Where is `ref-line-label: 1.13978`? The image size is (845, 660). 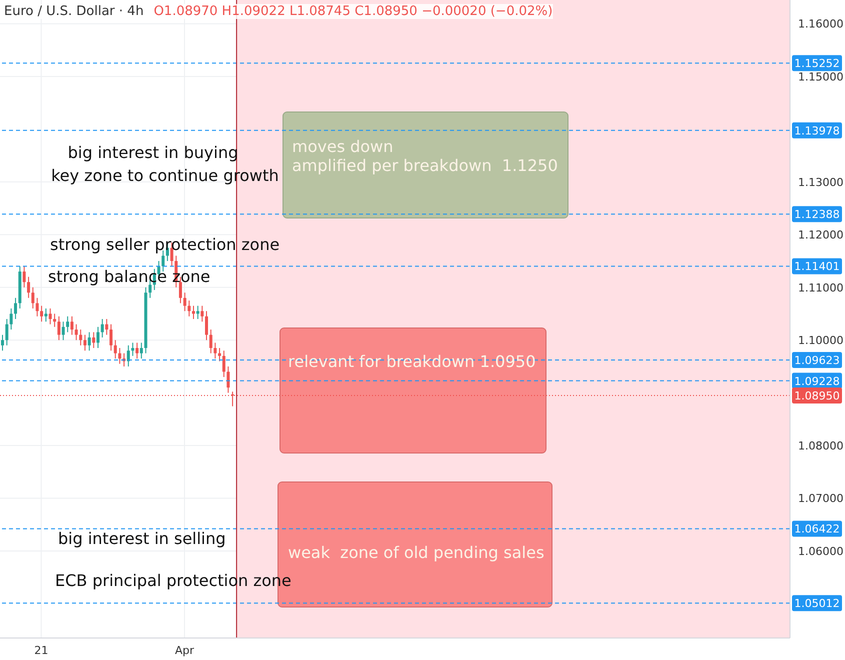
ref-line-label: 1.13978 is located at coordinates (817, 131).